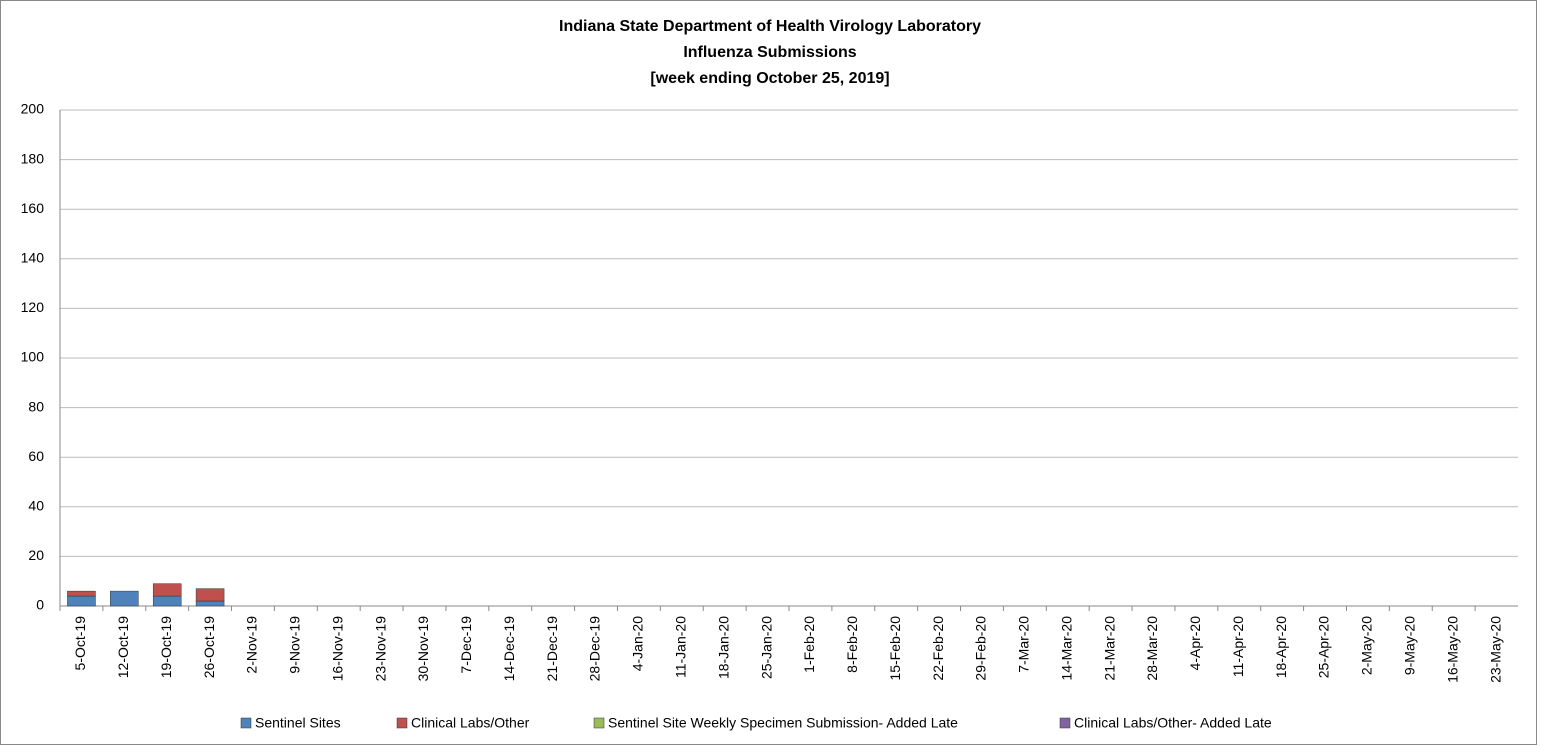  I want to click on x-tick-label: 18-Jan-20, so click(723, 647).